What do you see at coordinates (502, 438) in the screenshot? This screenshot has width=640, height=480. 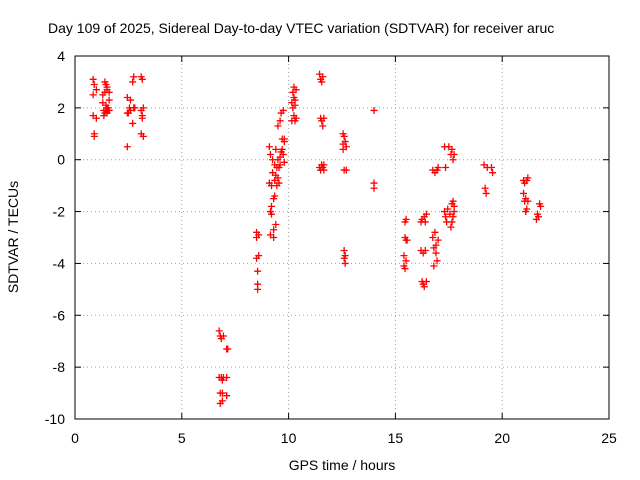 I see `x-tick-label: 20` at bounding box center [502, 438].